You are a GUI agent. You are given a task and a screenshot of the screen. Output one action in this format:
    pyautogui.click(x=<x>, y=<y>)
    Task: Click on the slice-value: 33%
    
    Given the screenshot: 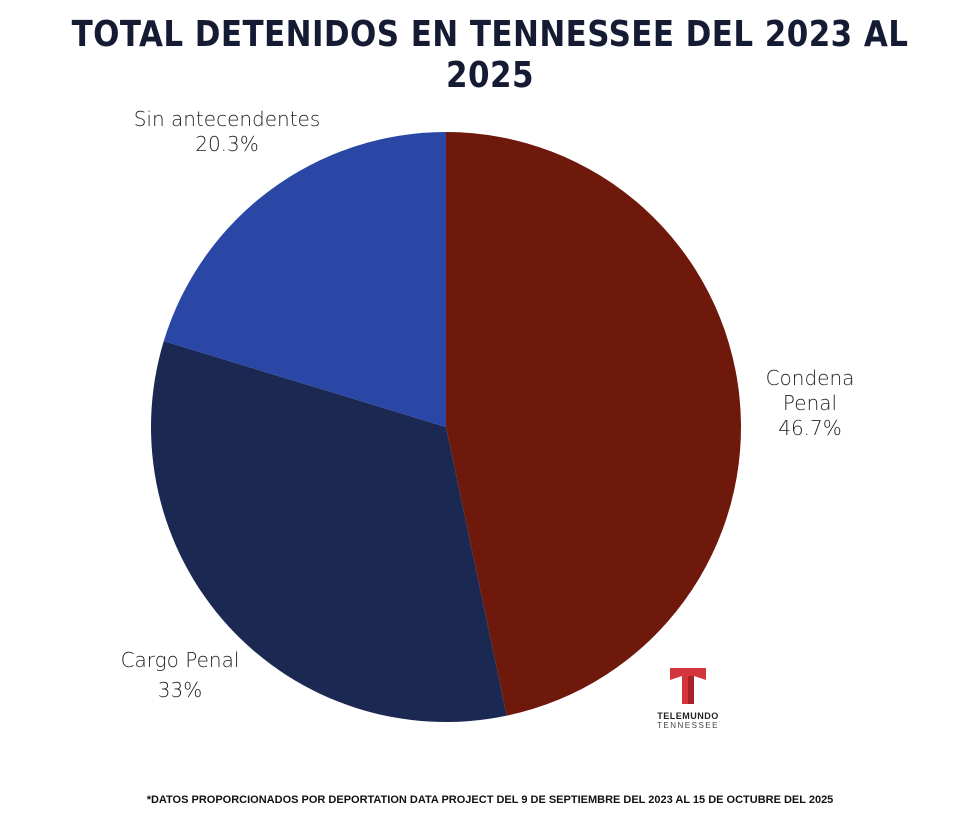 What is the action you would take?
    pyautogui.click(x=180, y=690)
    